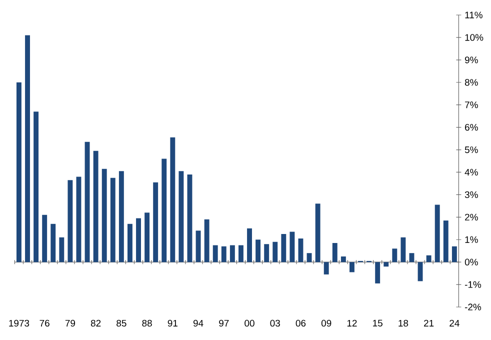 This screenshot has width=491, height=340. Describe the element at coordinates (70, 323) in the screenshot. I see `x-tick-label: 79` at that location.